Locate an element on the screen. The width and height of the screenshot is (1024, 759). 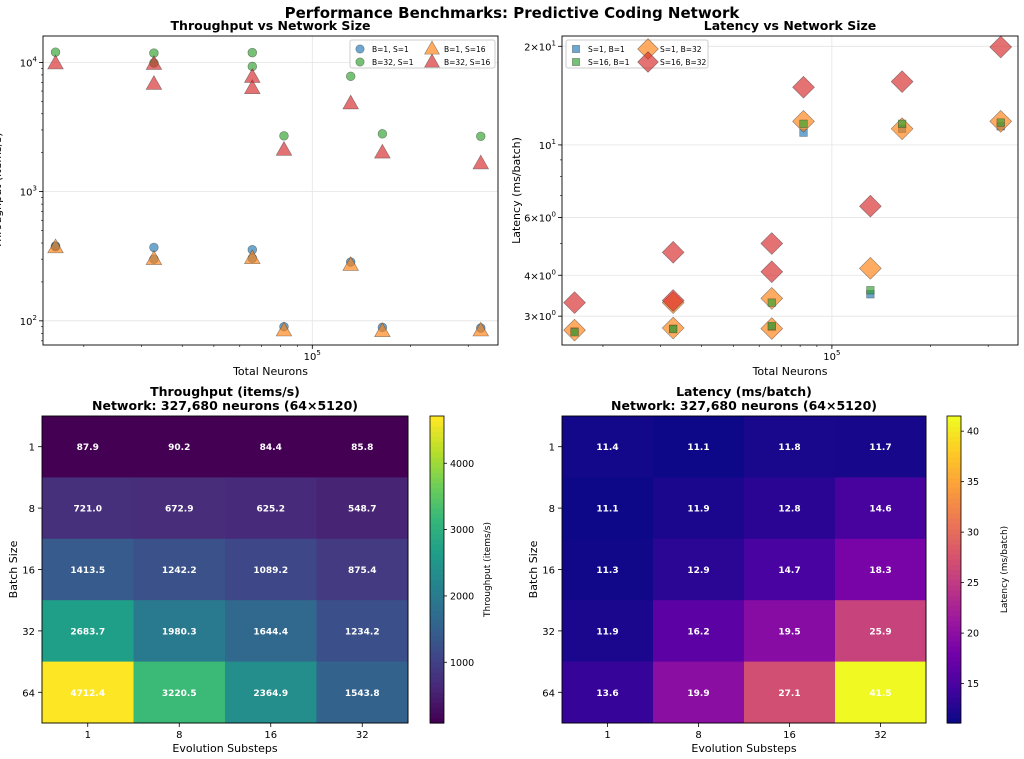
colorbar-tick-label: 40 is located at coordinates (973, 432).